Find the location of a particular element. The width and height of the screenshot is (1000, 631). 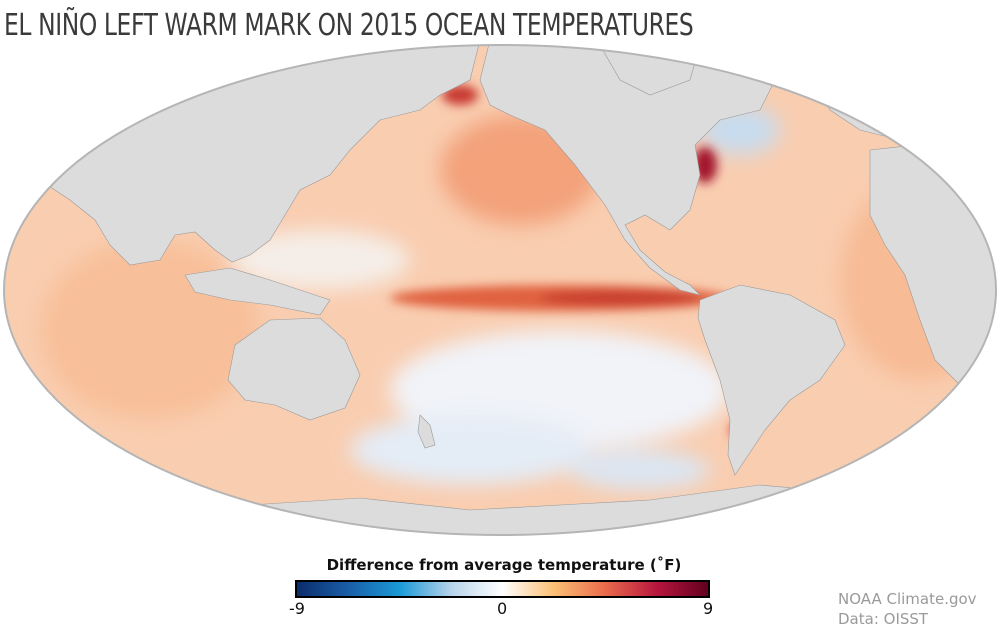

indonesia is located at coordinates (257, 291).